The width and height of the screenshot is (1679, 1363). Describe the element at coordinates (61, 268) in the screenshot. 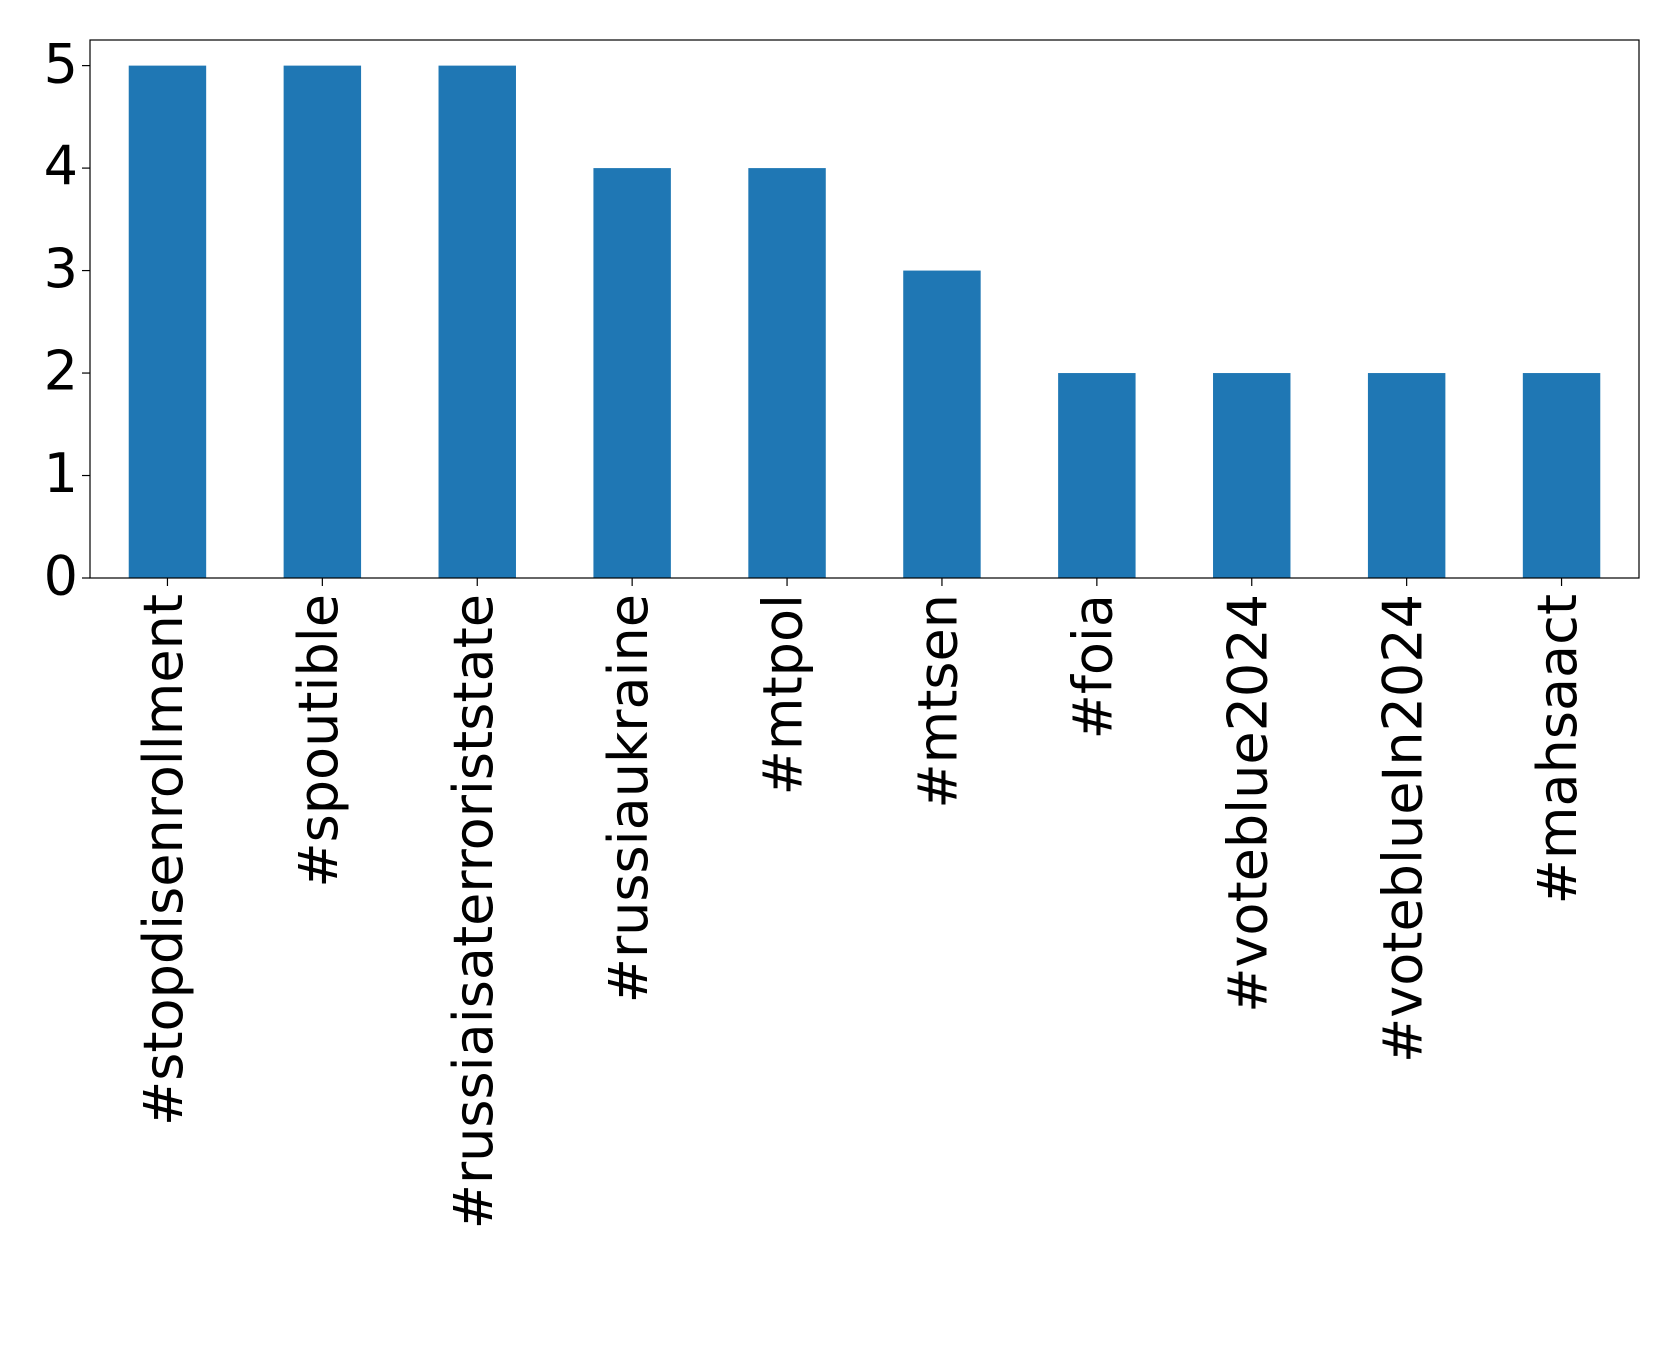

I see `y-tick-label: 3` at that location.